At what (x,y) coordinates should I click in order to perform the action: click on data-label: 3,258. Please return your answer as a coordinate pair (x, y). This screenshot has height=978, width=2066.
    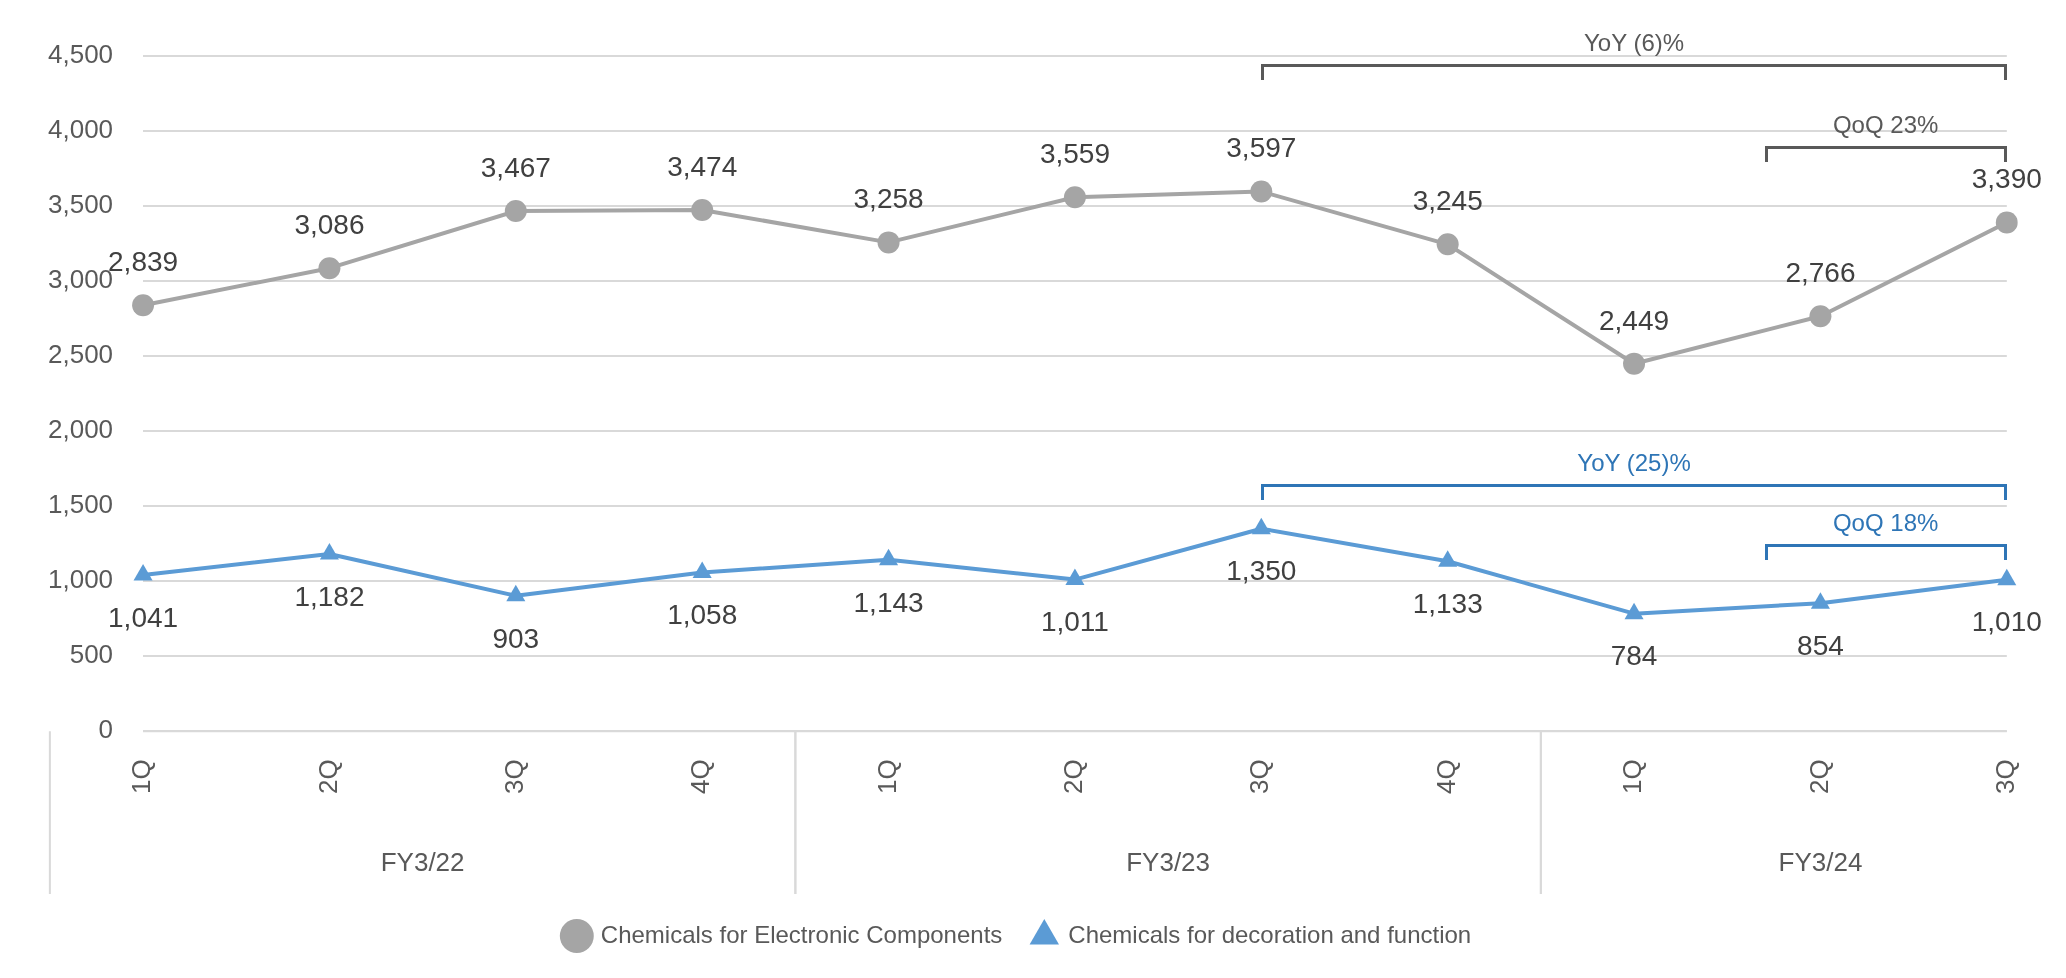
    Looking at the image, I should click on (888, 199).